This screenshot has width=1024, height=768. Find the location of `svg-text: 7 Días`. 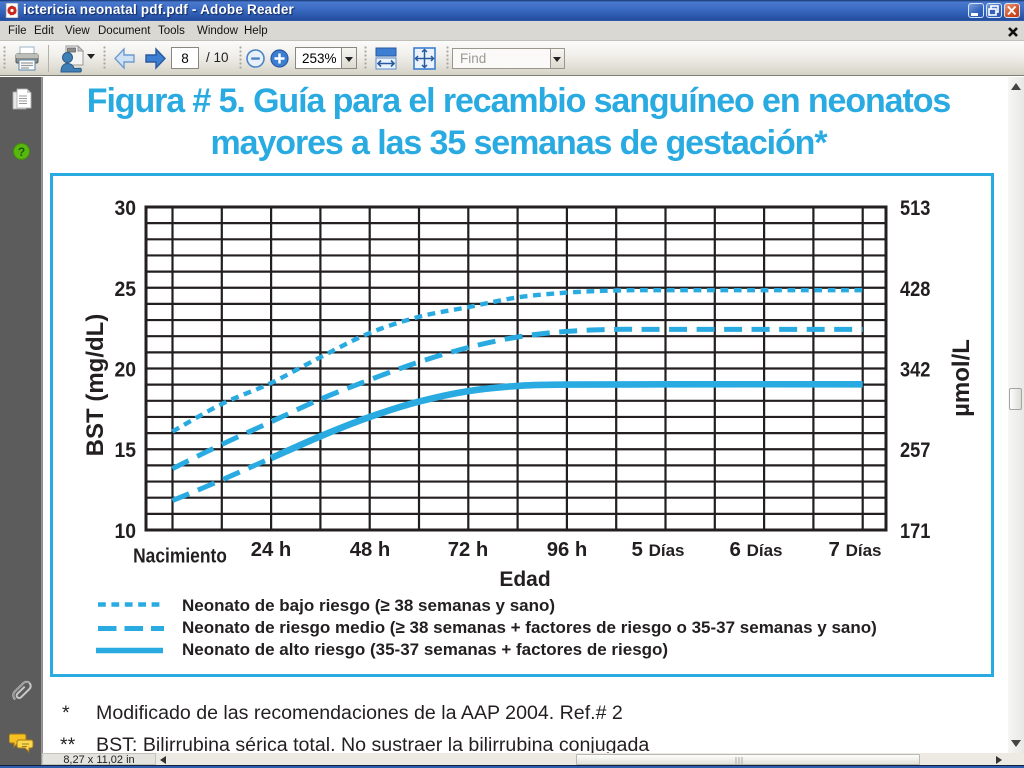

svg-text: 7 Días is located at coordinates (854, 549).